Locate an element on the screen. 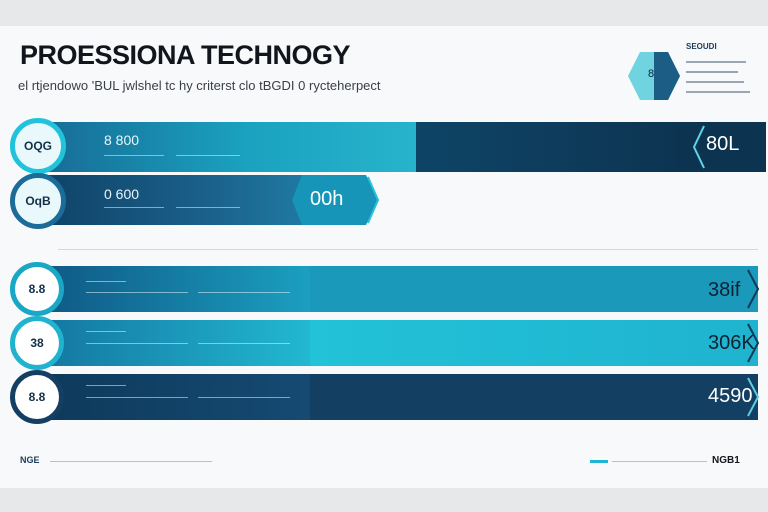 The width and height of the screenshot is (768, 512). row-1-badge-label: OQG is located at coordinates (37, 146).